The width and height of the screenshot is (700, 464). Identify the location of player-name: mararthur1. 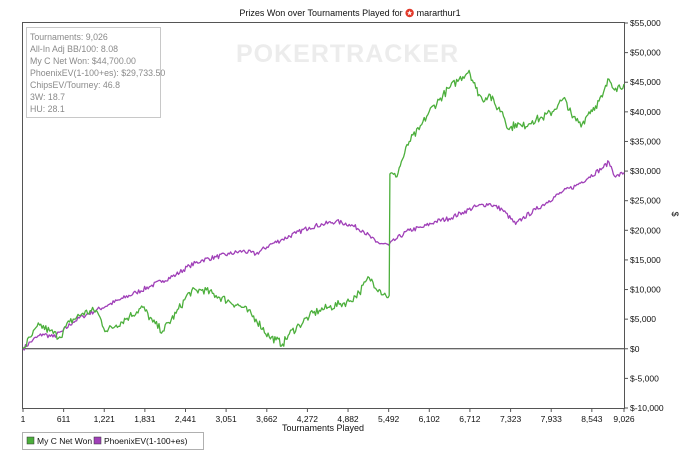
(439, 13).